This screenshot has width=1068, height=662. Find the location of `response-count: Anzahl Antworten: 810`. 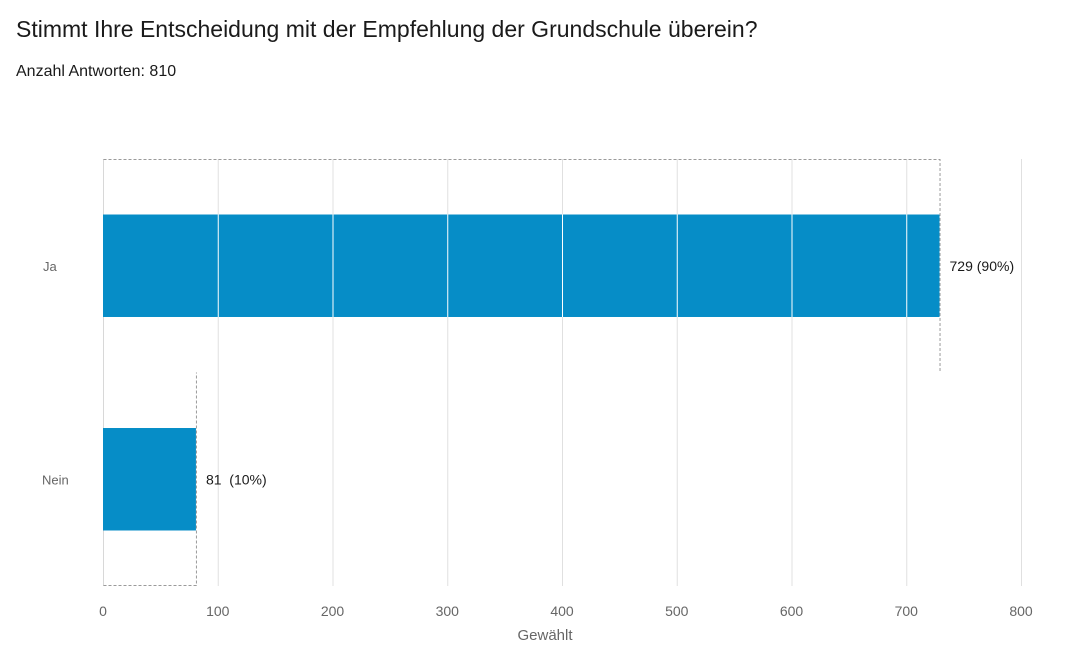

response-count: Anzahl Antworten: 810 is located at coordinates (96, 71).